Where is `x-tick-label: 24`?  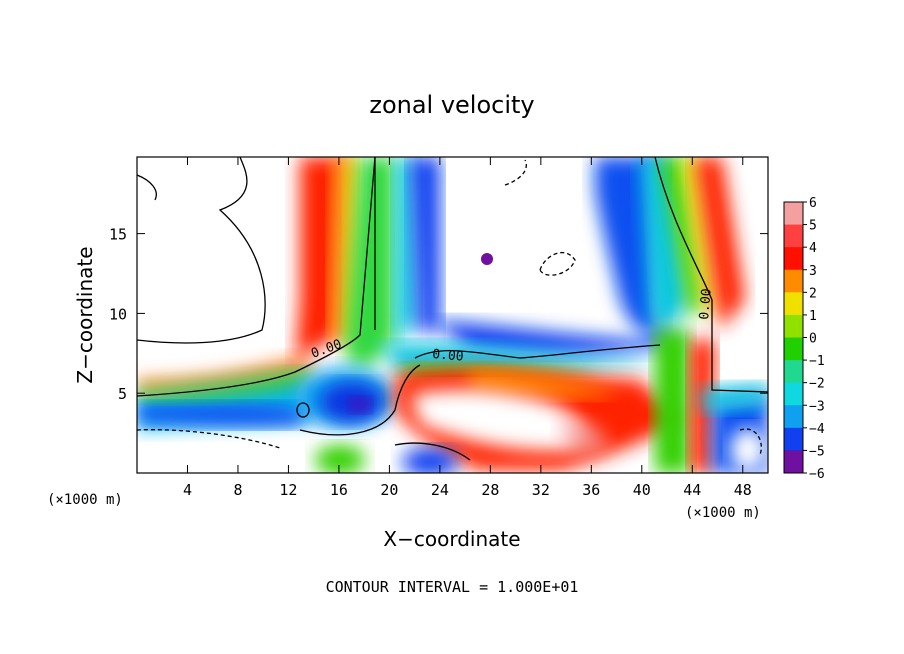
x-tick-label: 24 is located at coordinates (440, 490).